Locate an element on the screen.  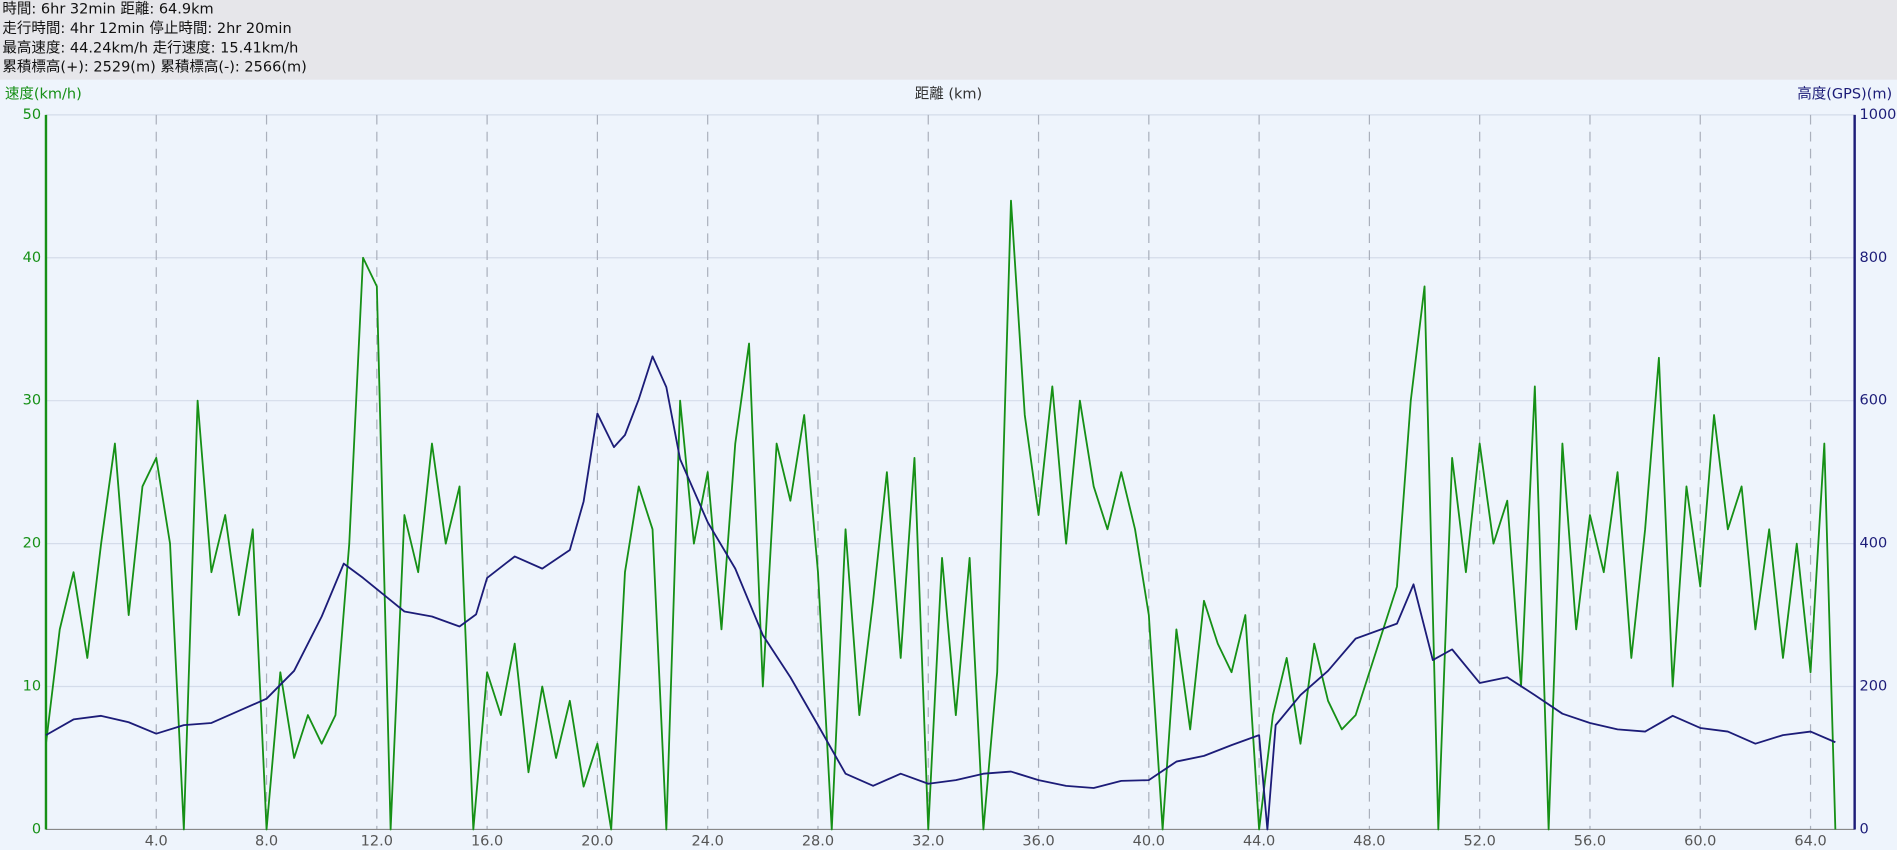
y2-tick-label: 400 is located at coordinates (1873, 544).